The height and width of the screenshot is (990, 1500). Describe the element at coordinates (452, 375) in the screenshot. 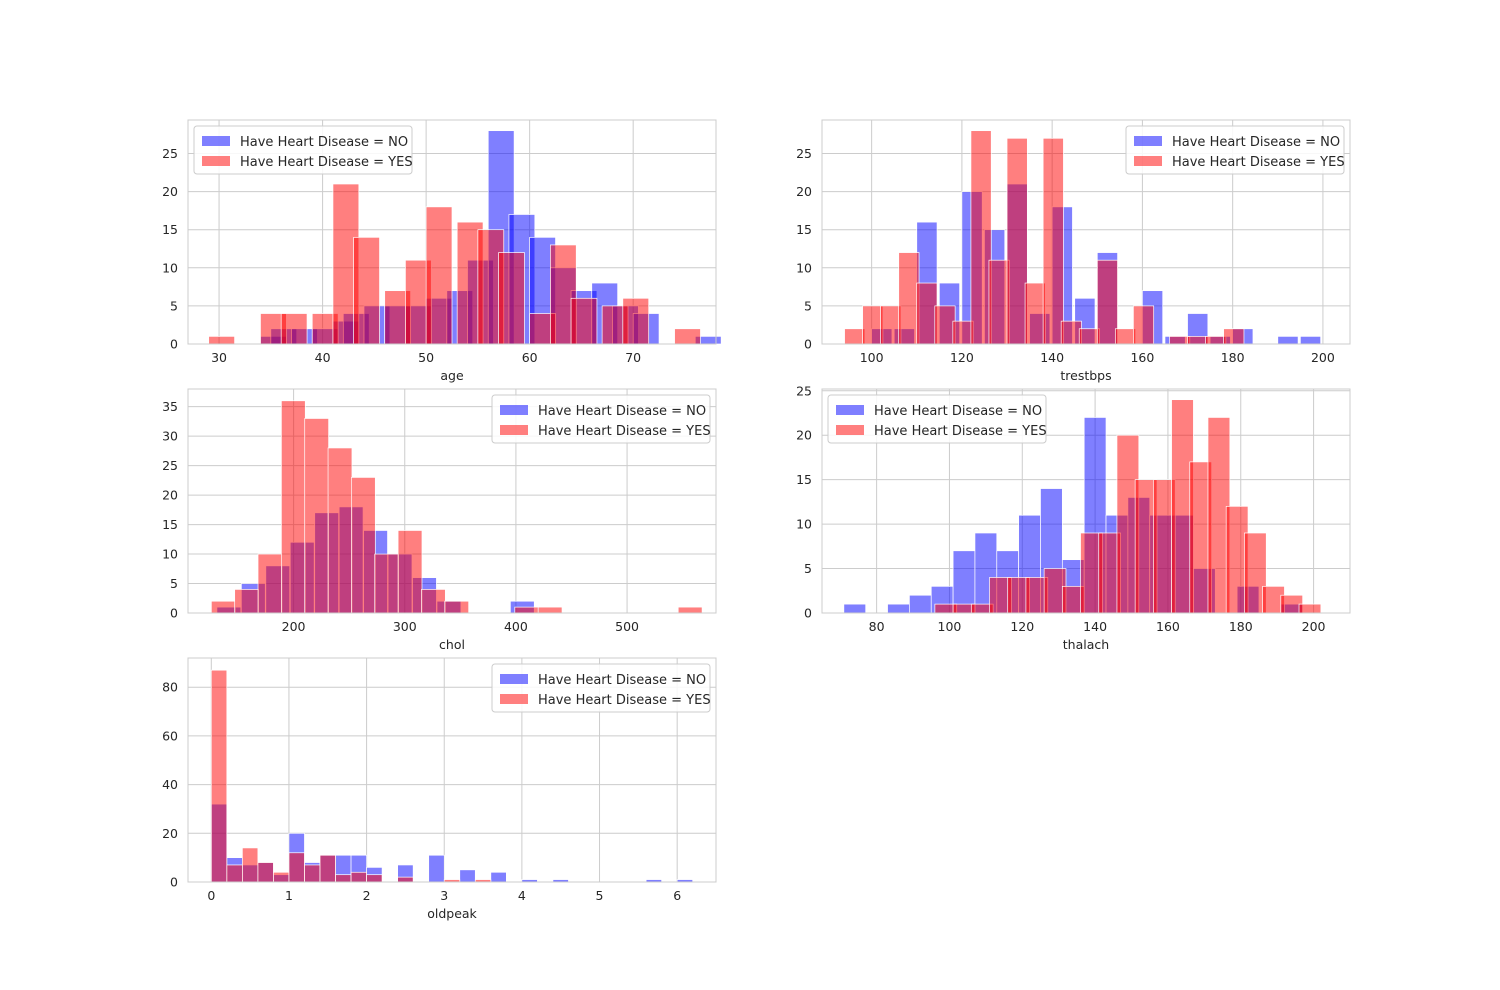

I see `x-axis-label: age` at that location.